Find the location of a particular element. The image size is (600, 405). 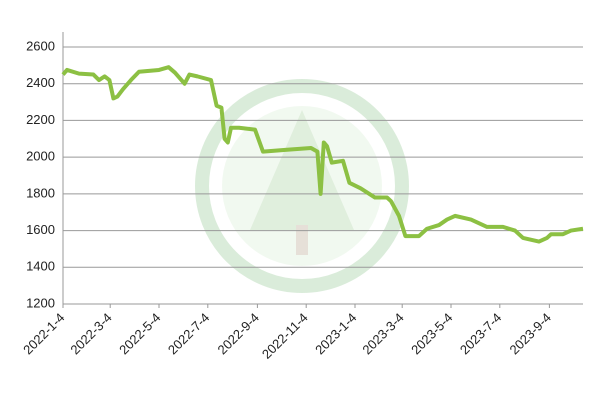

x-tick-label: 2023-1-4 is located at coordinates (335, 333).